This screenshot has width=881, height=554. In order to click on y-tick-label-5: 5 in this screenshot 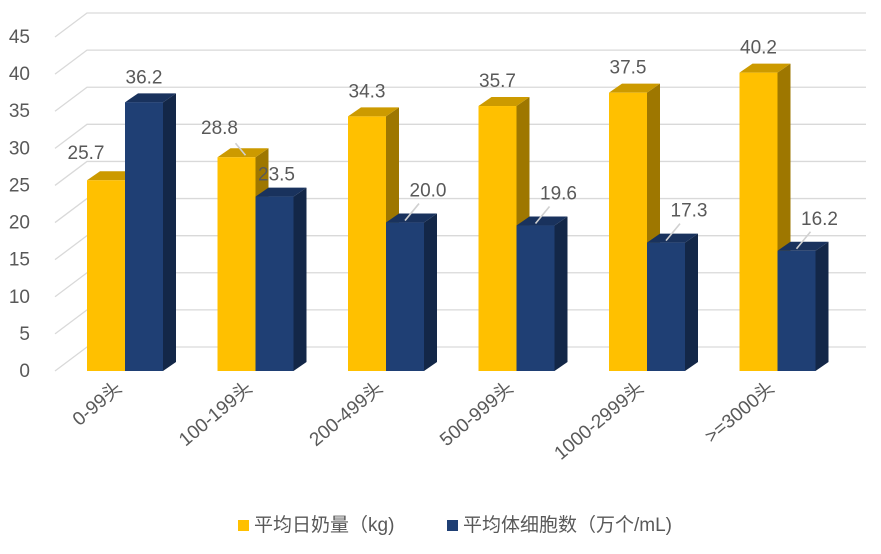, I will do `click(24, 334)`.